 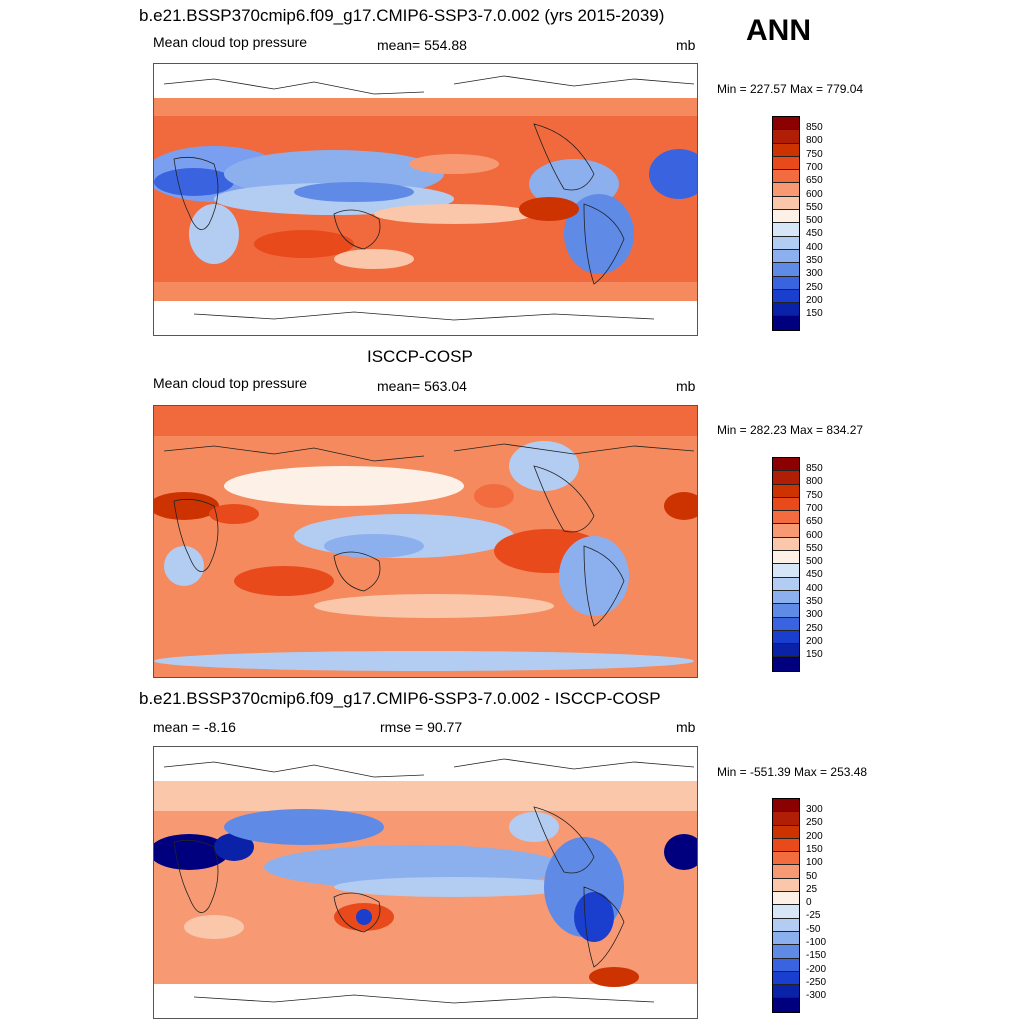 What do you see at coordinates (814, 287) in the screenshot?
I see `panel1-colorbar-tick-label: 250` at bounding box center [814, 287].